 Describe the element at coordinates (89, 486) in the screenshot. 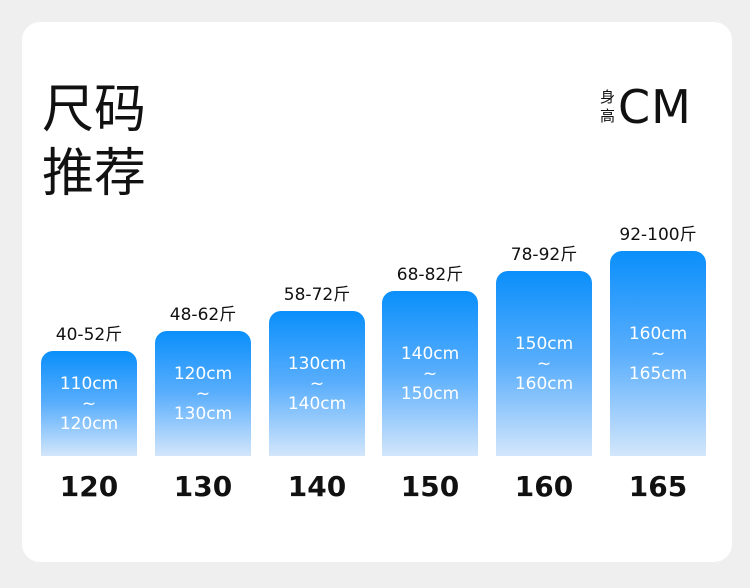

I see `category-label: 120` at that location.